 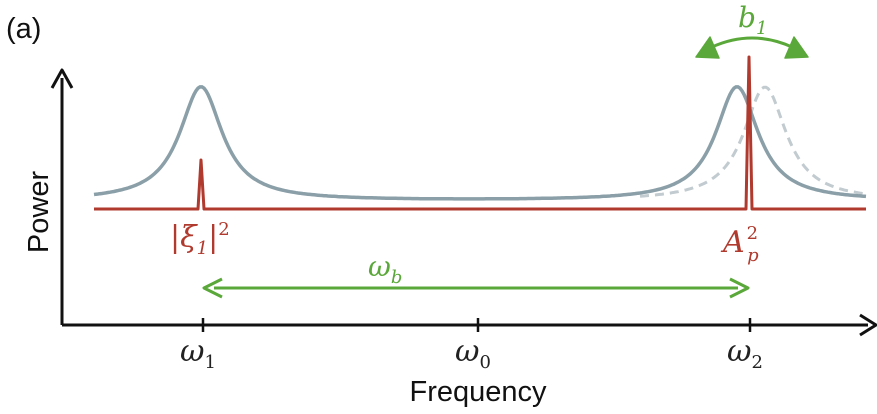 I want to click on tick-label-omega-2: ω2, so click(x=745, y=353).